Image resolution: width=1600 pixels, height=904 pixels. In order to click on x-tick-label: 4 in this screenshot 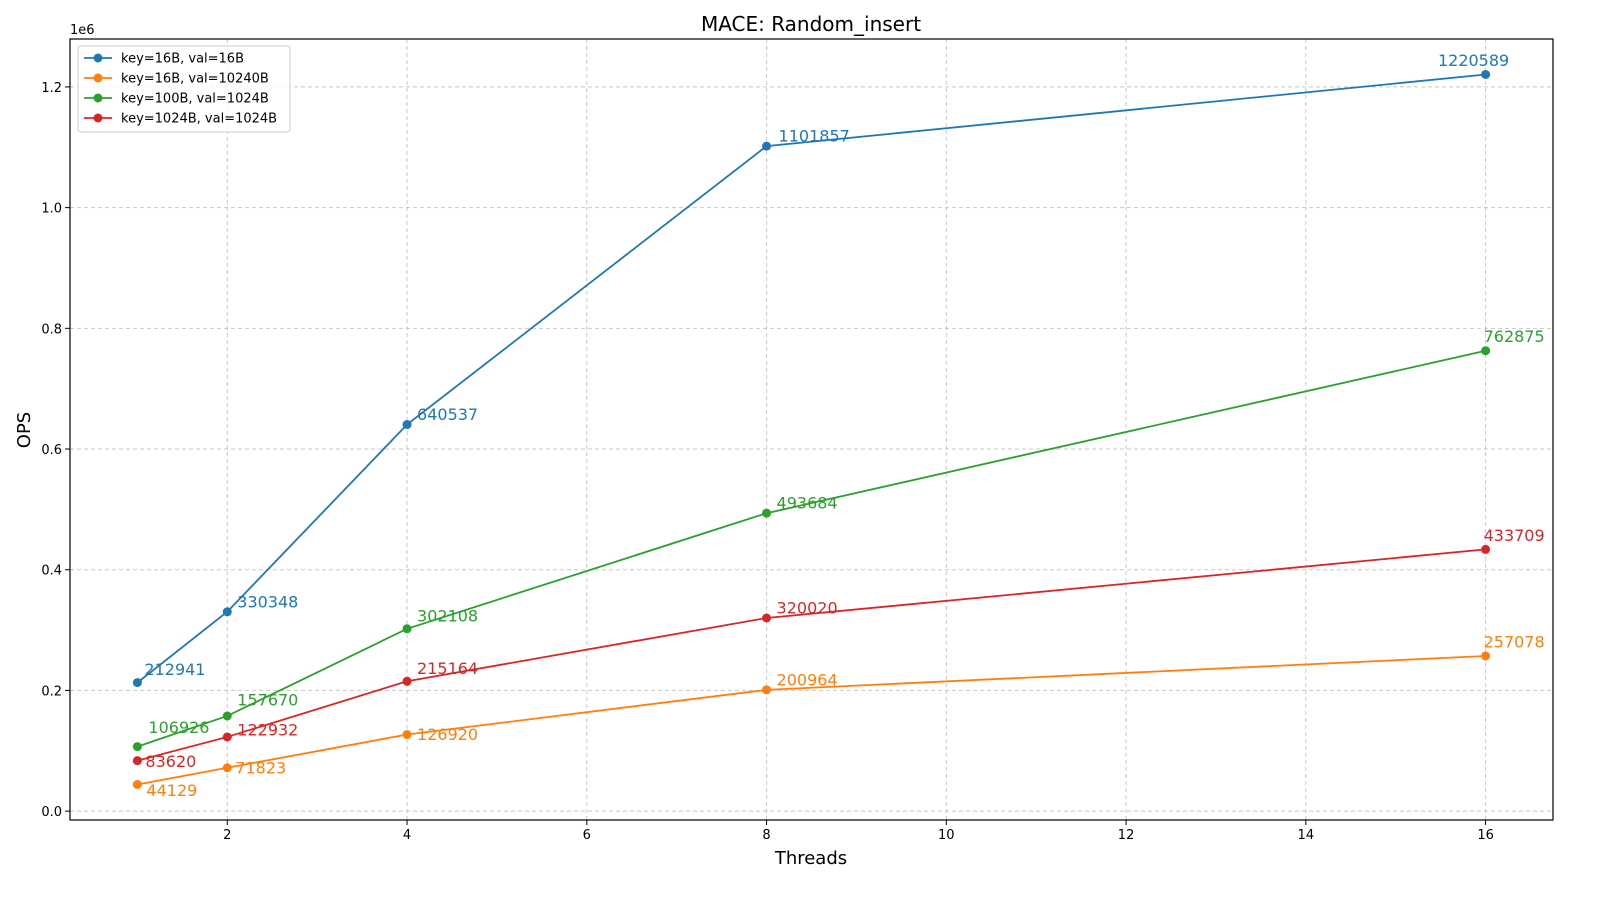, I will do `click(407, 835)`.